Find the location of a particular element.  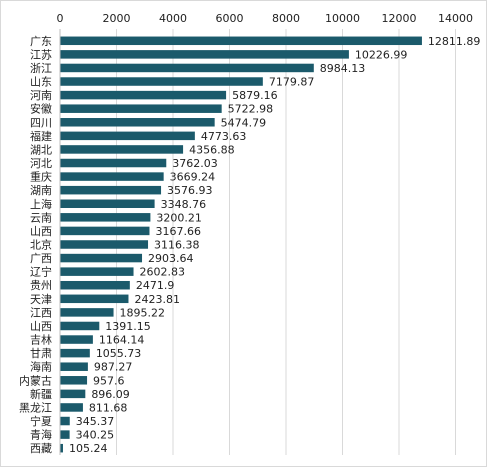

category-label: 广东 is located at coordinates (41, 41).